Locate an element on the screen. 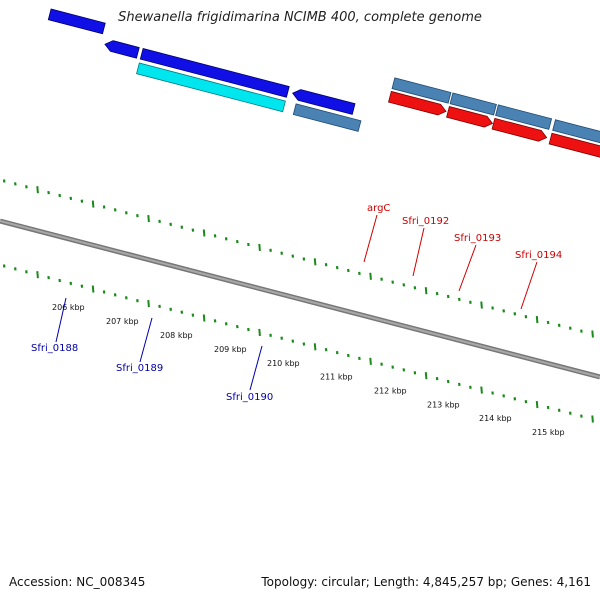  gene-steel-argC is located at coordinates (421, 90).